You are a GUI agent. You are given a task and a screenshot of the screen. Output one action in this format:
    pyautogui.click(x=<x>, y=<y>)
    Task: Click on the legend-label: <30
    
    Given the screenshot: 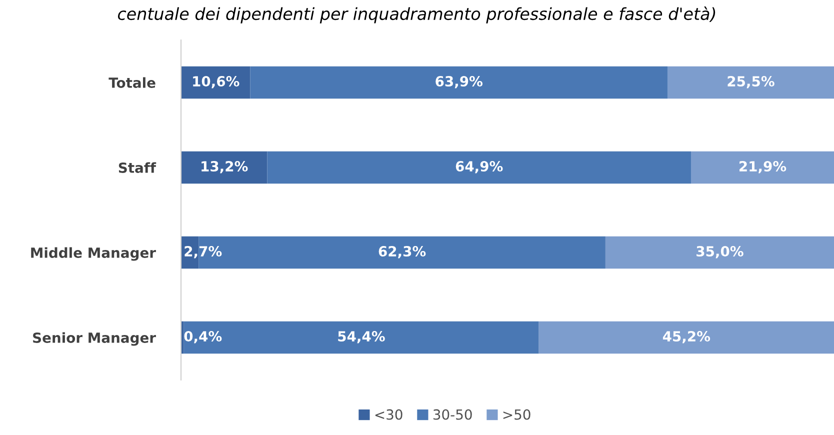 What is the action you would take?
    pyautogui.click(x=388, y=414)
    